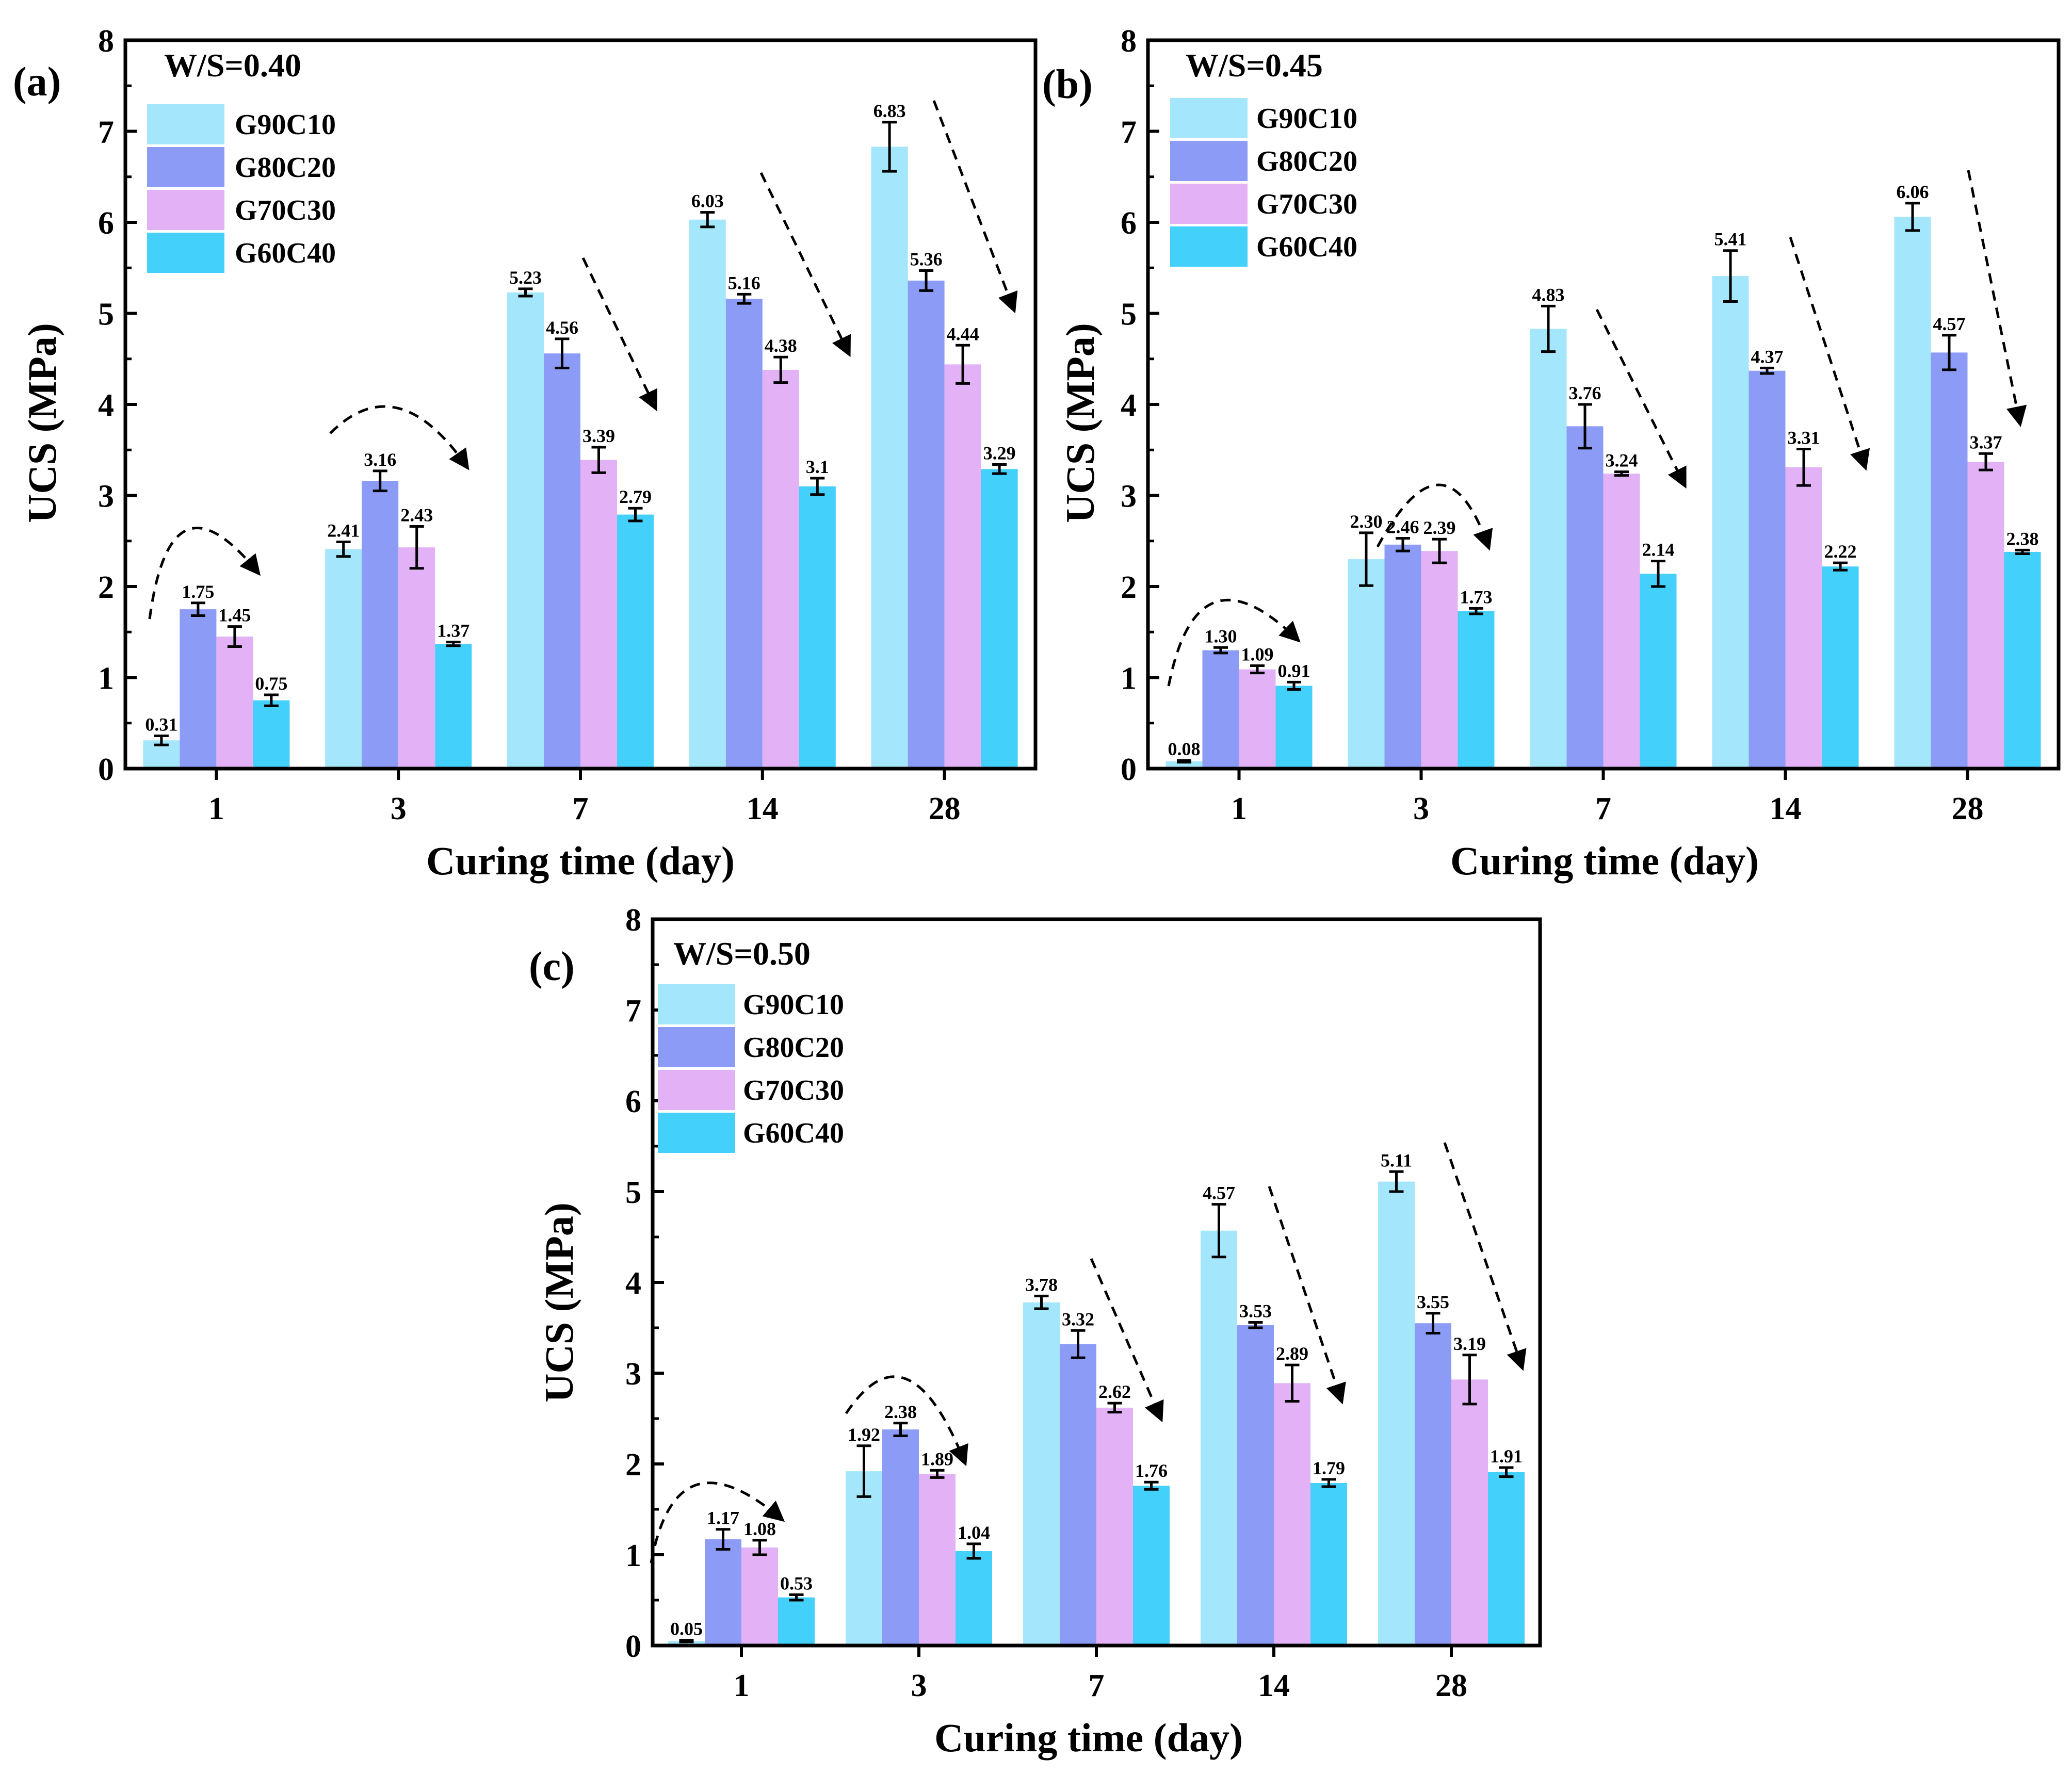 The height and width of the screenshot is (1775, 2072). What do you see at coordinates (1804, 437) in the screenshot?
I see `data-label: 3.31` at bounding box center [1804, 437].